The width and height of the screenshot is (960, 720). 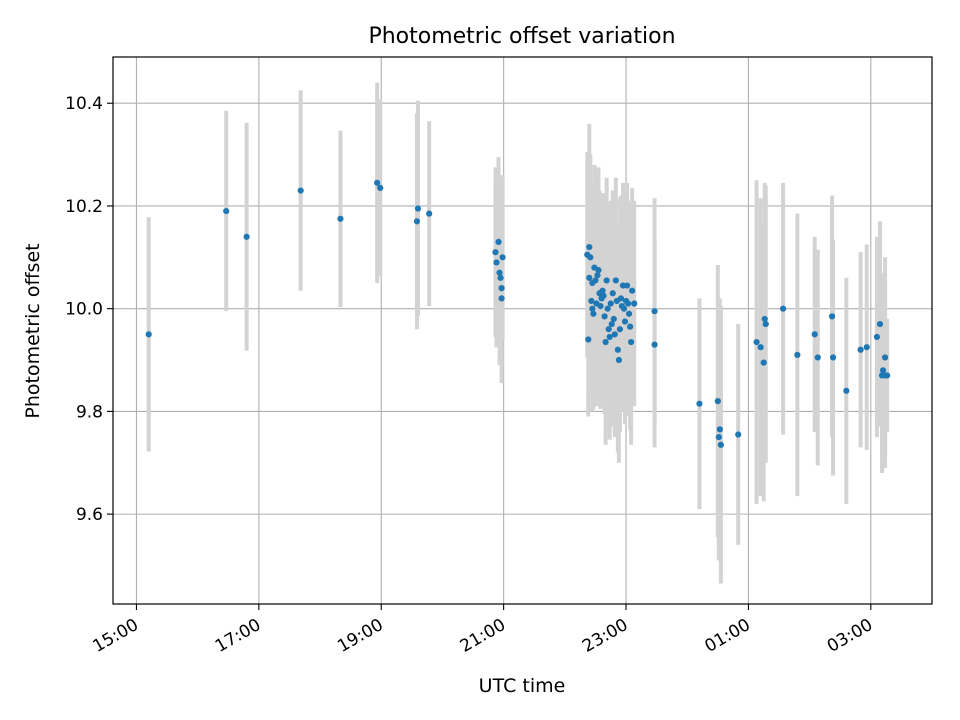 What do you see at coordinates (84, 207) in the screenshot?
I see `y-tick-label: 10.2` at bounding box center [84, 207].